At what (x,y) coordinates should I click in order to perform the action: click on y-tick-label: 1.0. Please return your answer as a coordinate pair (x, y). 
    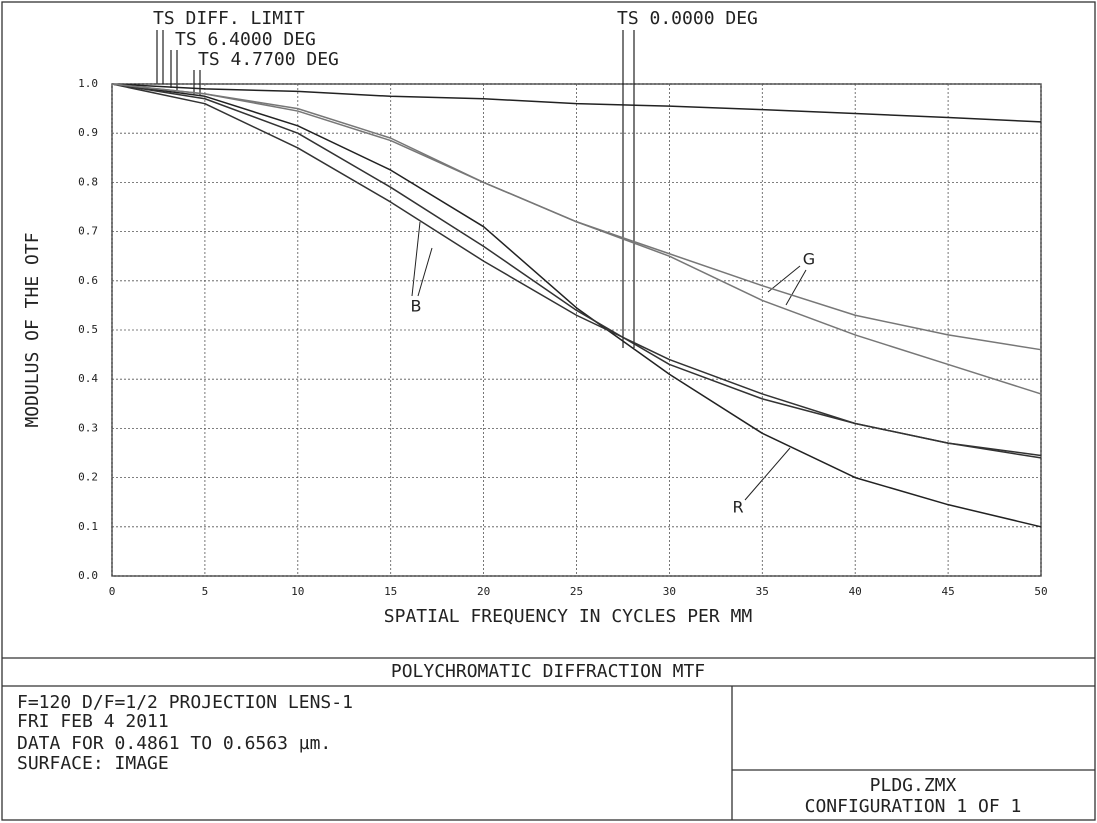
    Looking at the image, I should click on (88, 83).